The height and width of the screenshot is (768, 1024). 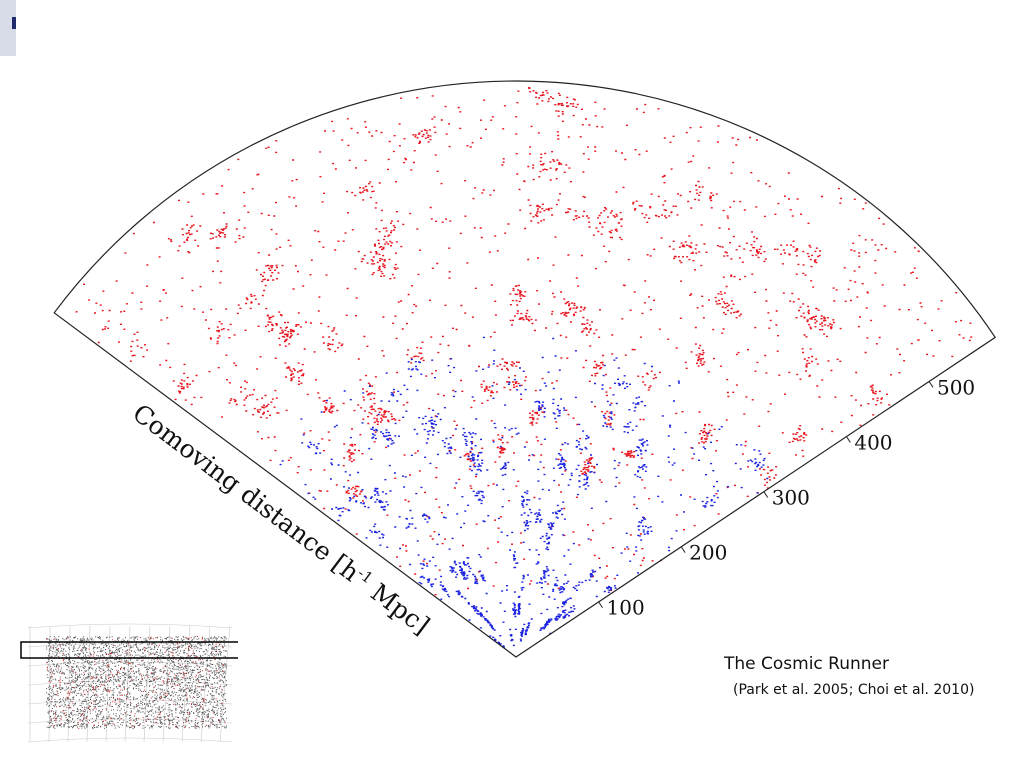 I want to click on footprint-galaxies, so click(x=136, y=682).